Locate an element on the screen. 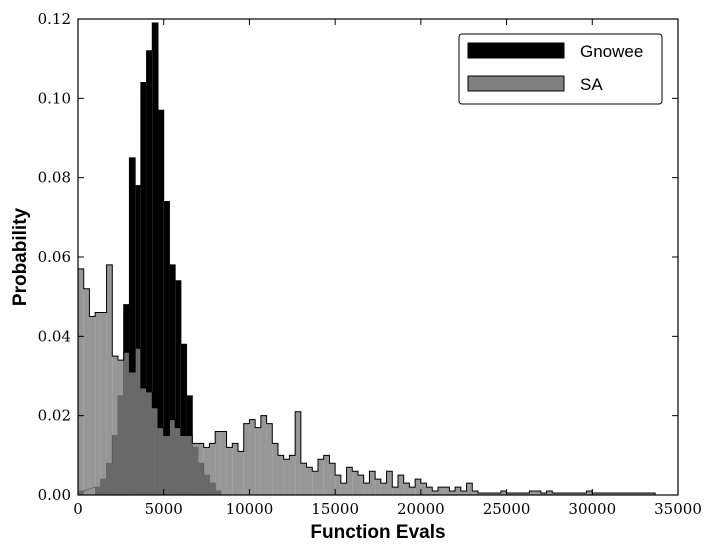  x-tick-label: 25000 is located at coordinates (507, 509).